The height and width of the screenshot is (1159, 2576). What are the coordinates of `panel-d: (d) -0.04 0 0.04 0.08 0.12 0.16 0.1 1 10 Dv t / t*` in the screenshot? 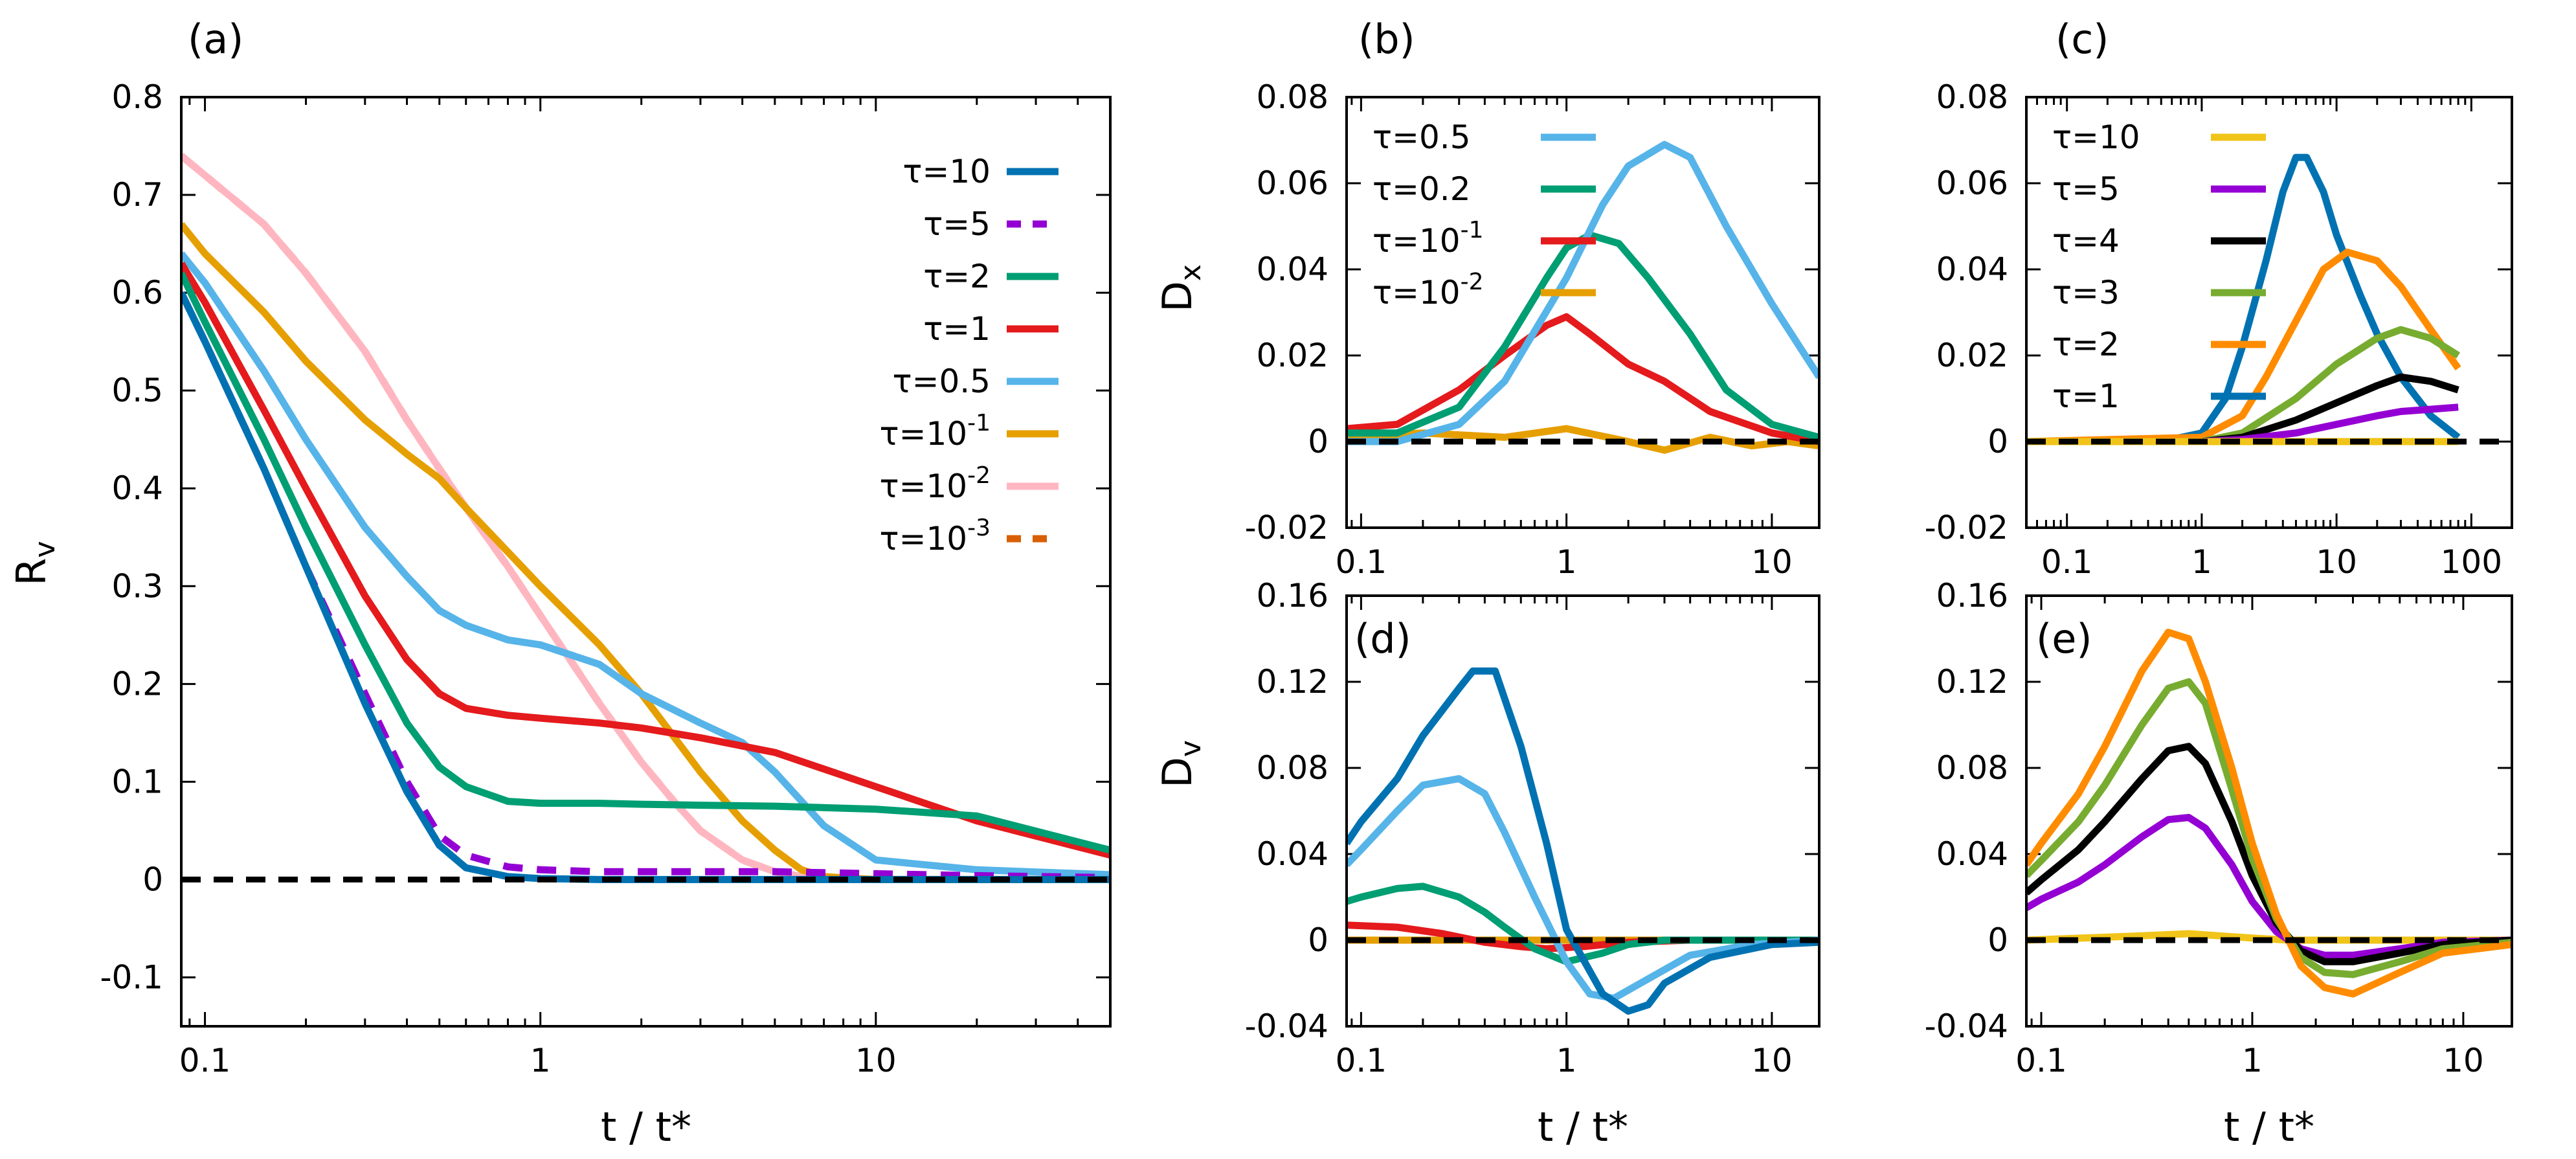 It's located at (1487, 864).